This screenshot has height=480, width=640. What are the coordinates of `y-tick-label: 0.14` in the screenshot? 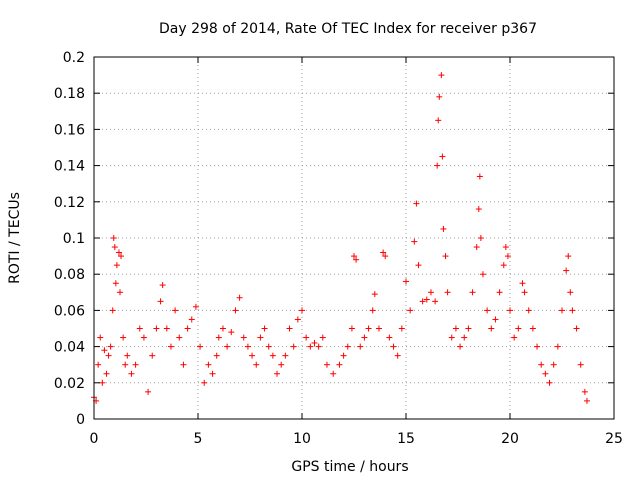 It's located at (69, 167).